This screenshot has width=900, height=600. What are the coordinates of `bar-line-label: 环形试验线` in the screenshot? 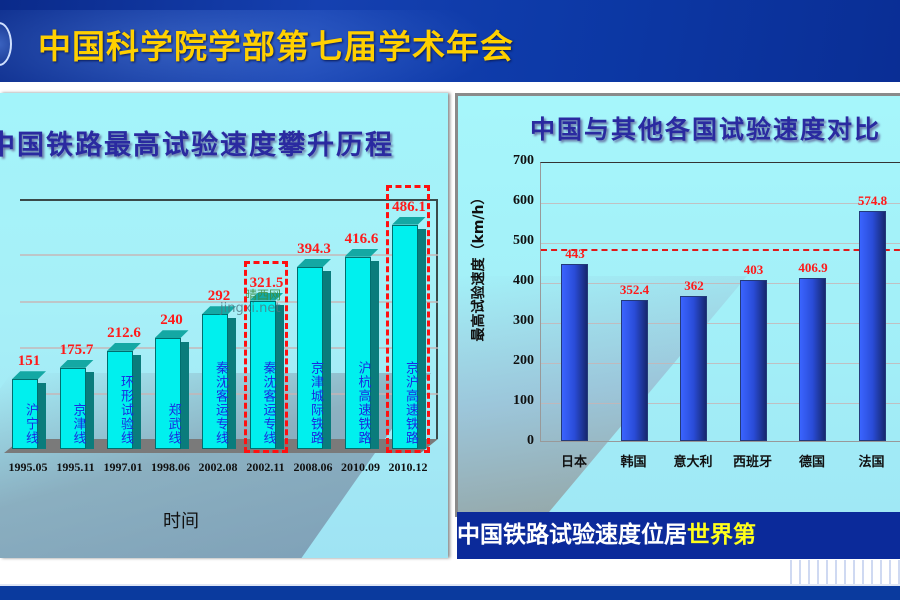 It's located at (125, 409).